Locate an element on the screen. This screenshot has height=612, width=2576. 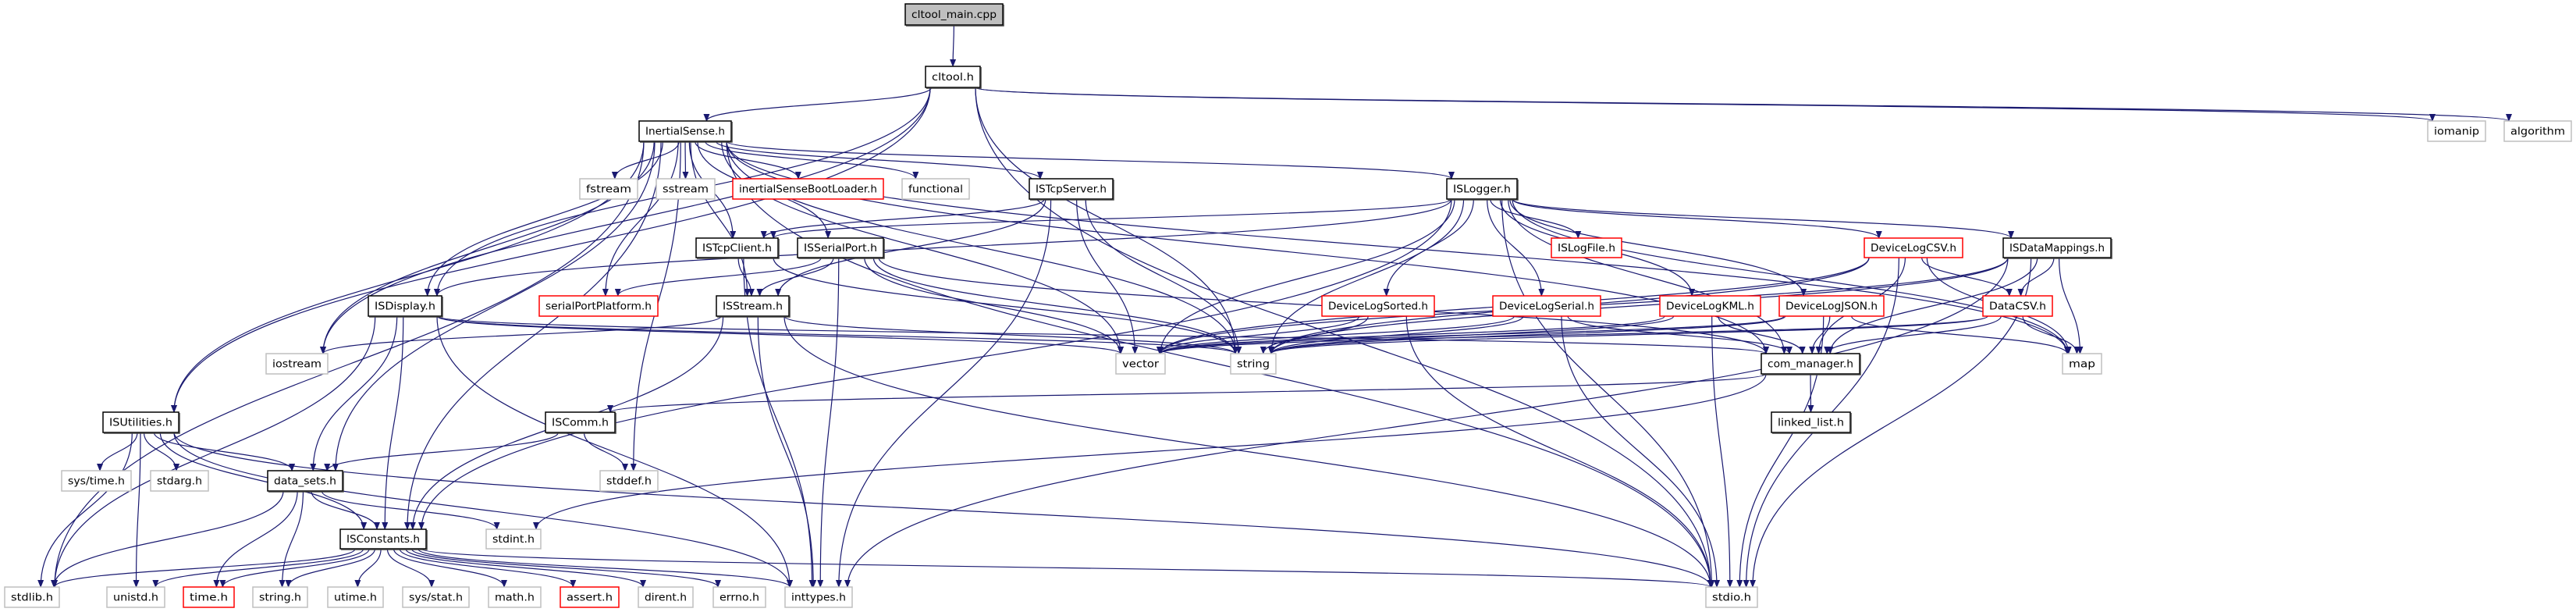
edge-ISConstants-to-inttypes is located at coordinates (605, 568).